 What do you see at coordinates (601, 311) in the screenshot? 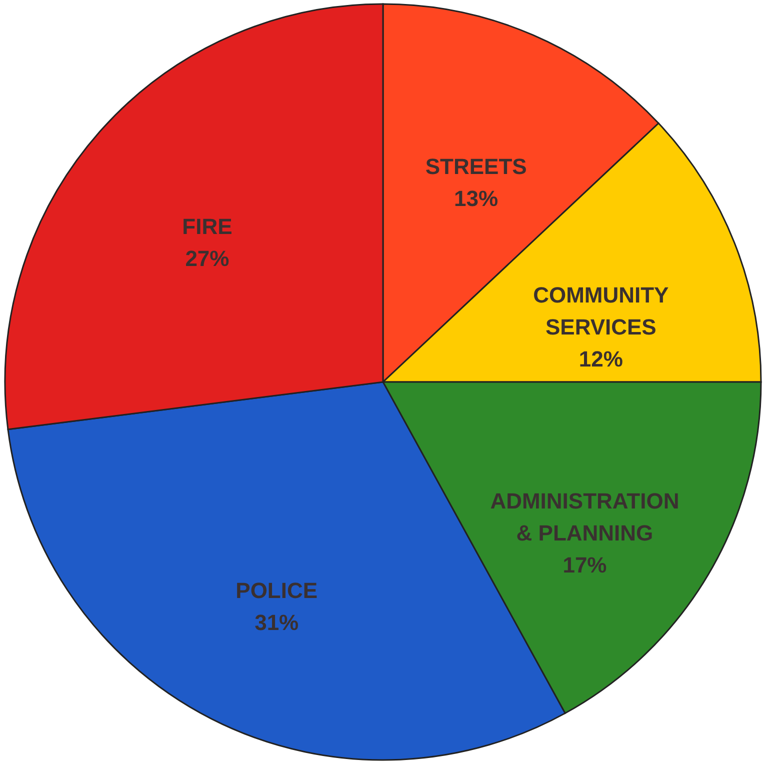
I see `slice-label: COMMUNITY SERVICES` at bounding box center [601, 311].